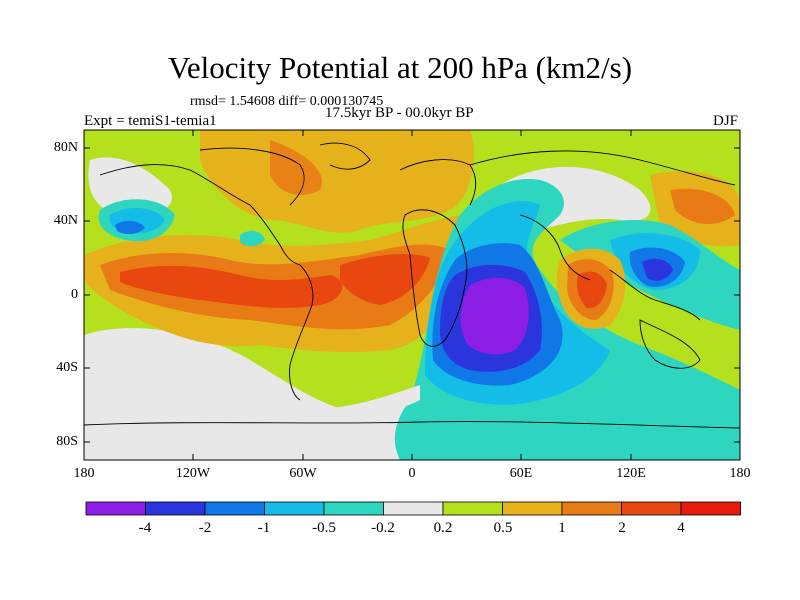 The image size is (800, 600). Describe the element at coordinates (303, 473) in the screenshot. I see `x-tick-label: 60W` at that location.